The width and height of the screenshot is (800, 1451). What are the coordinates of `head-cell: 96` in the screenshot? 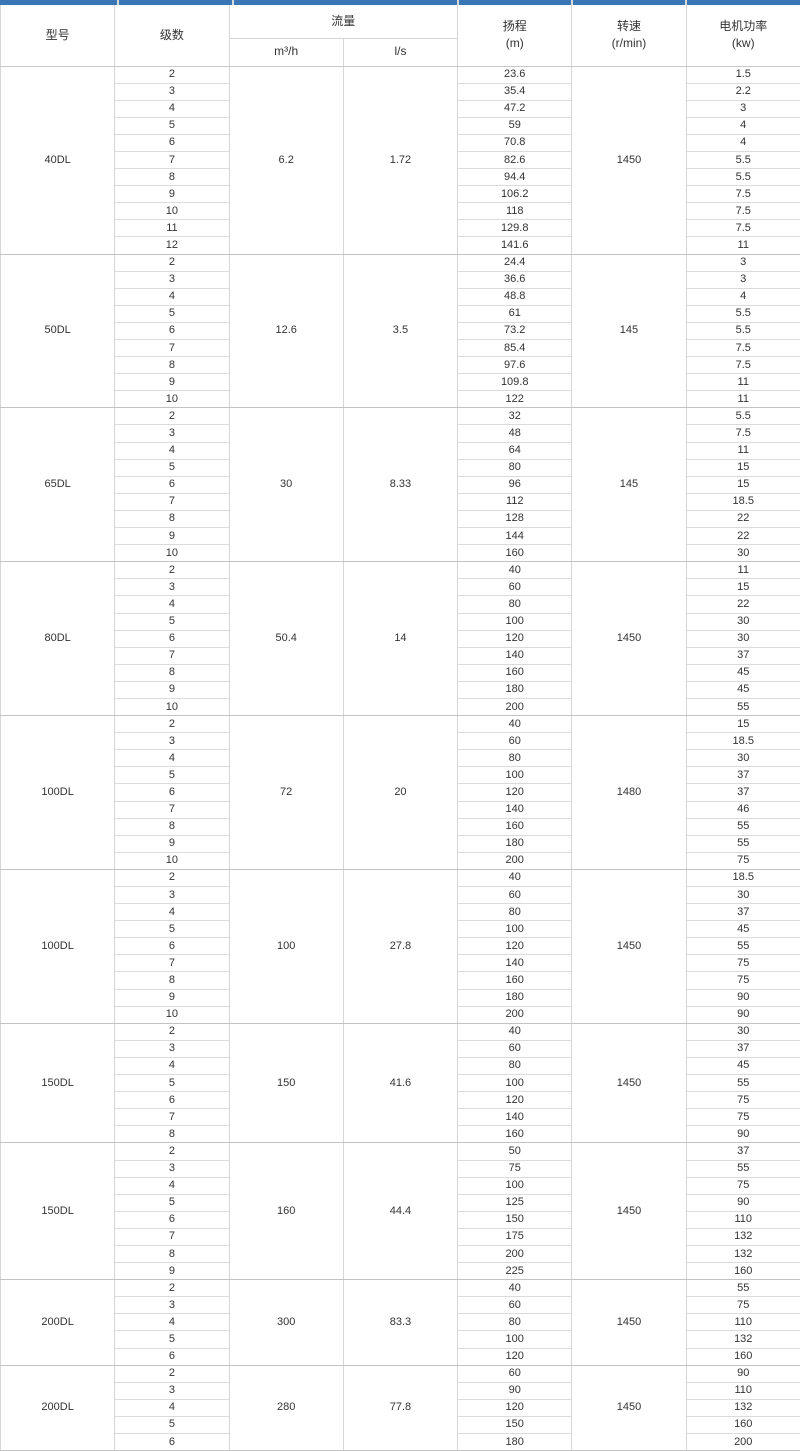 It's located at (515, 484).